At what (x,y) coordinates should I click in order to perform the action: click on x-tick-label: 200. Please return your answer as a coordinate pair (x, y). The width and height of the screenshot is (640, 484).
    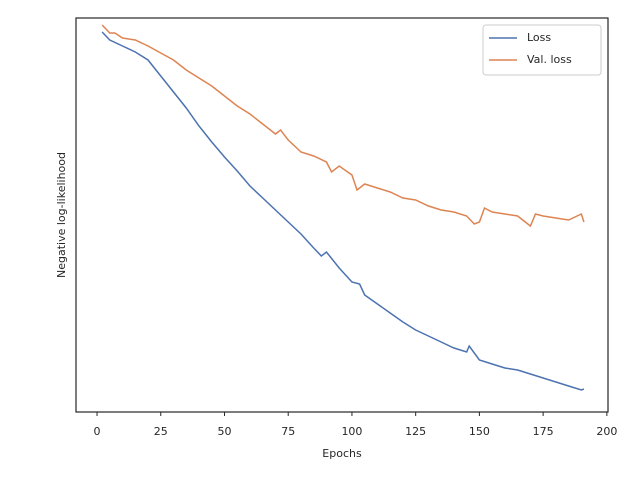
    Looking at the image, I should click on (606, 431).